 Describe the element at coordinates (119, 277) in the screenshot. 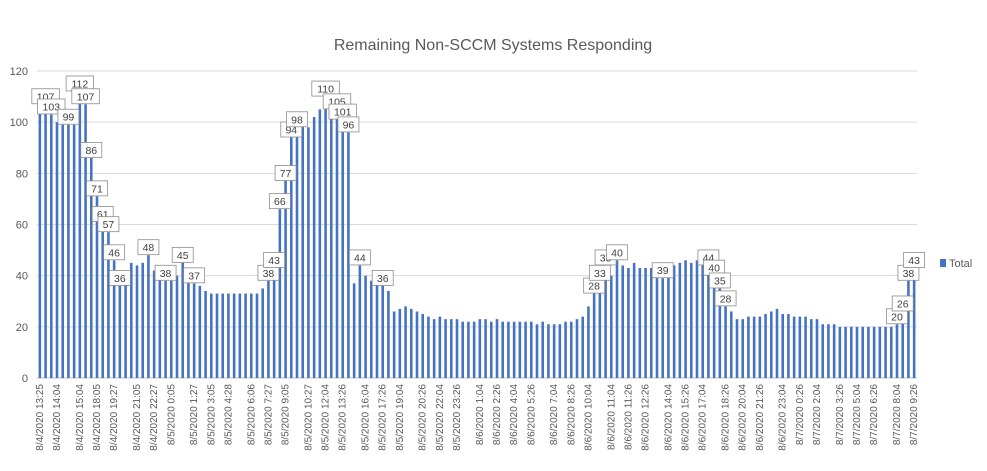

I see `data-label: 36` at that location.